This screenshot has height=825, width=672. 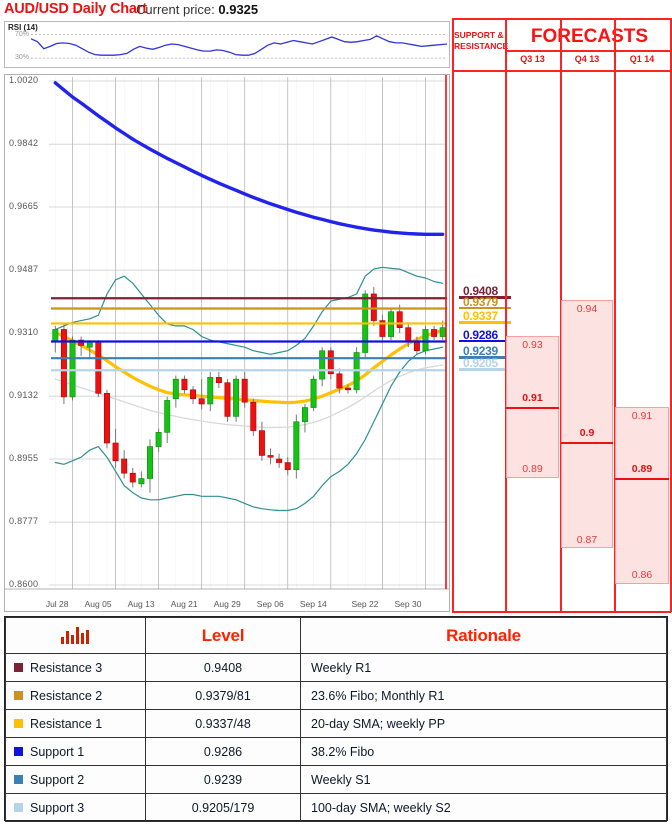 I want to click on table-header-row: Level Rationale, so click(x=336, y=635).